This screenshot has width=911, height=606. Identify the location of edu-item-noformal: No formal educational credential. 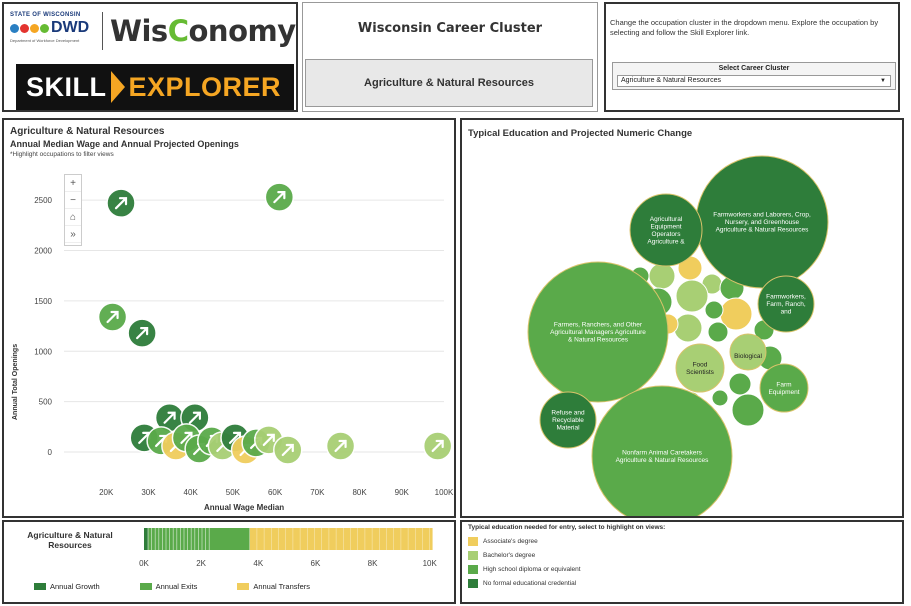
(524, 583).